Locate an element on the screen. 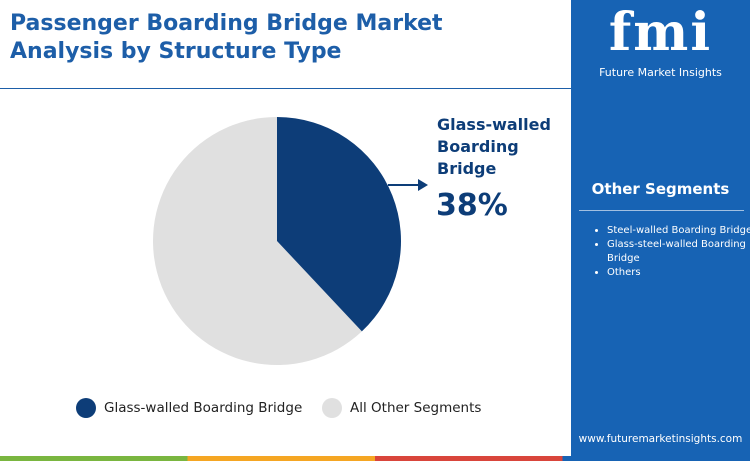 The image size is (750, 461). pie-slice is located at coordinates (339, 224).